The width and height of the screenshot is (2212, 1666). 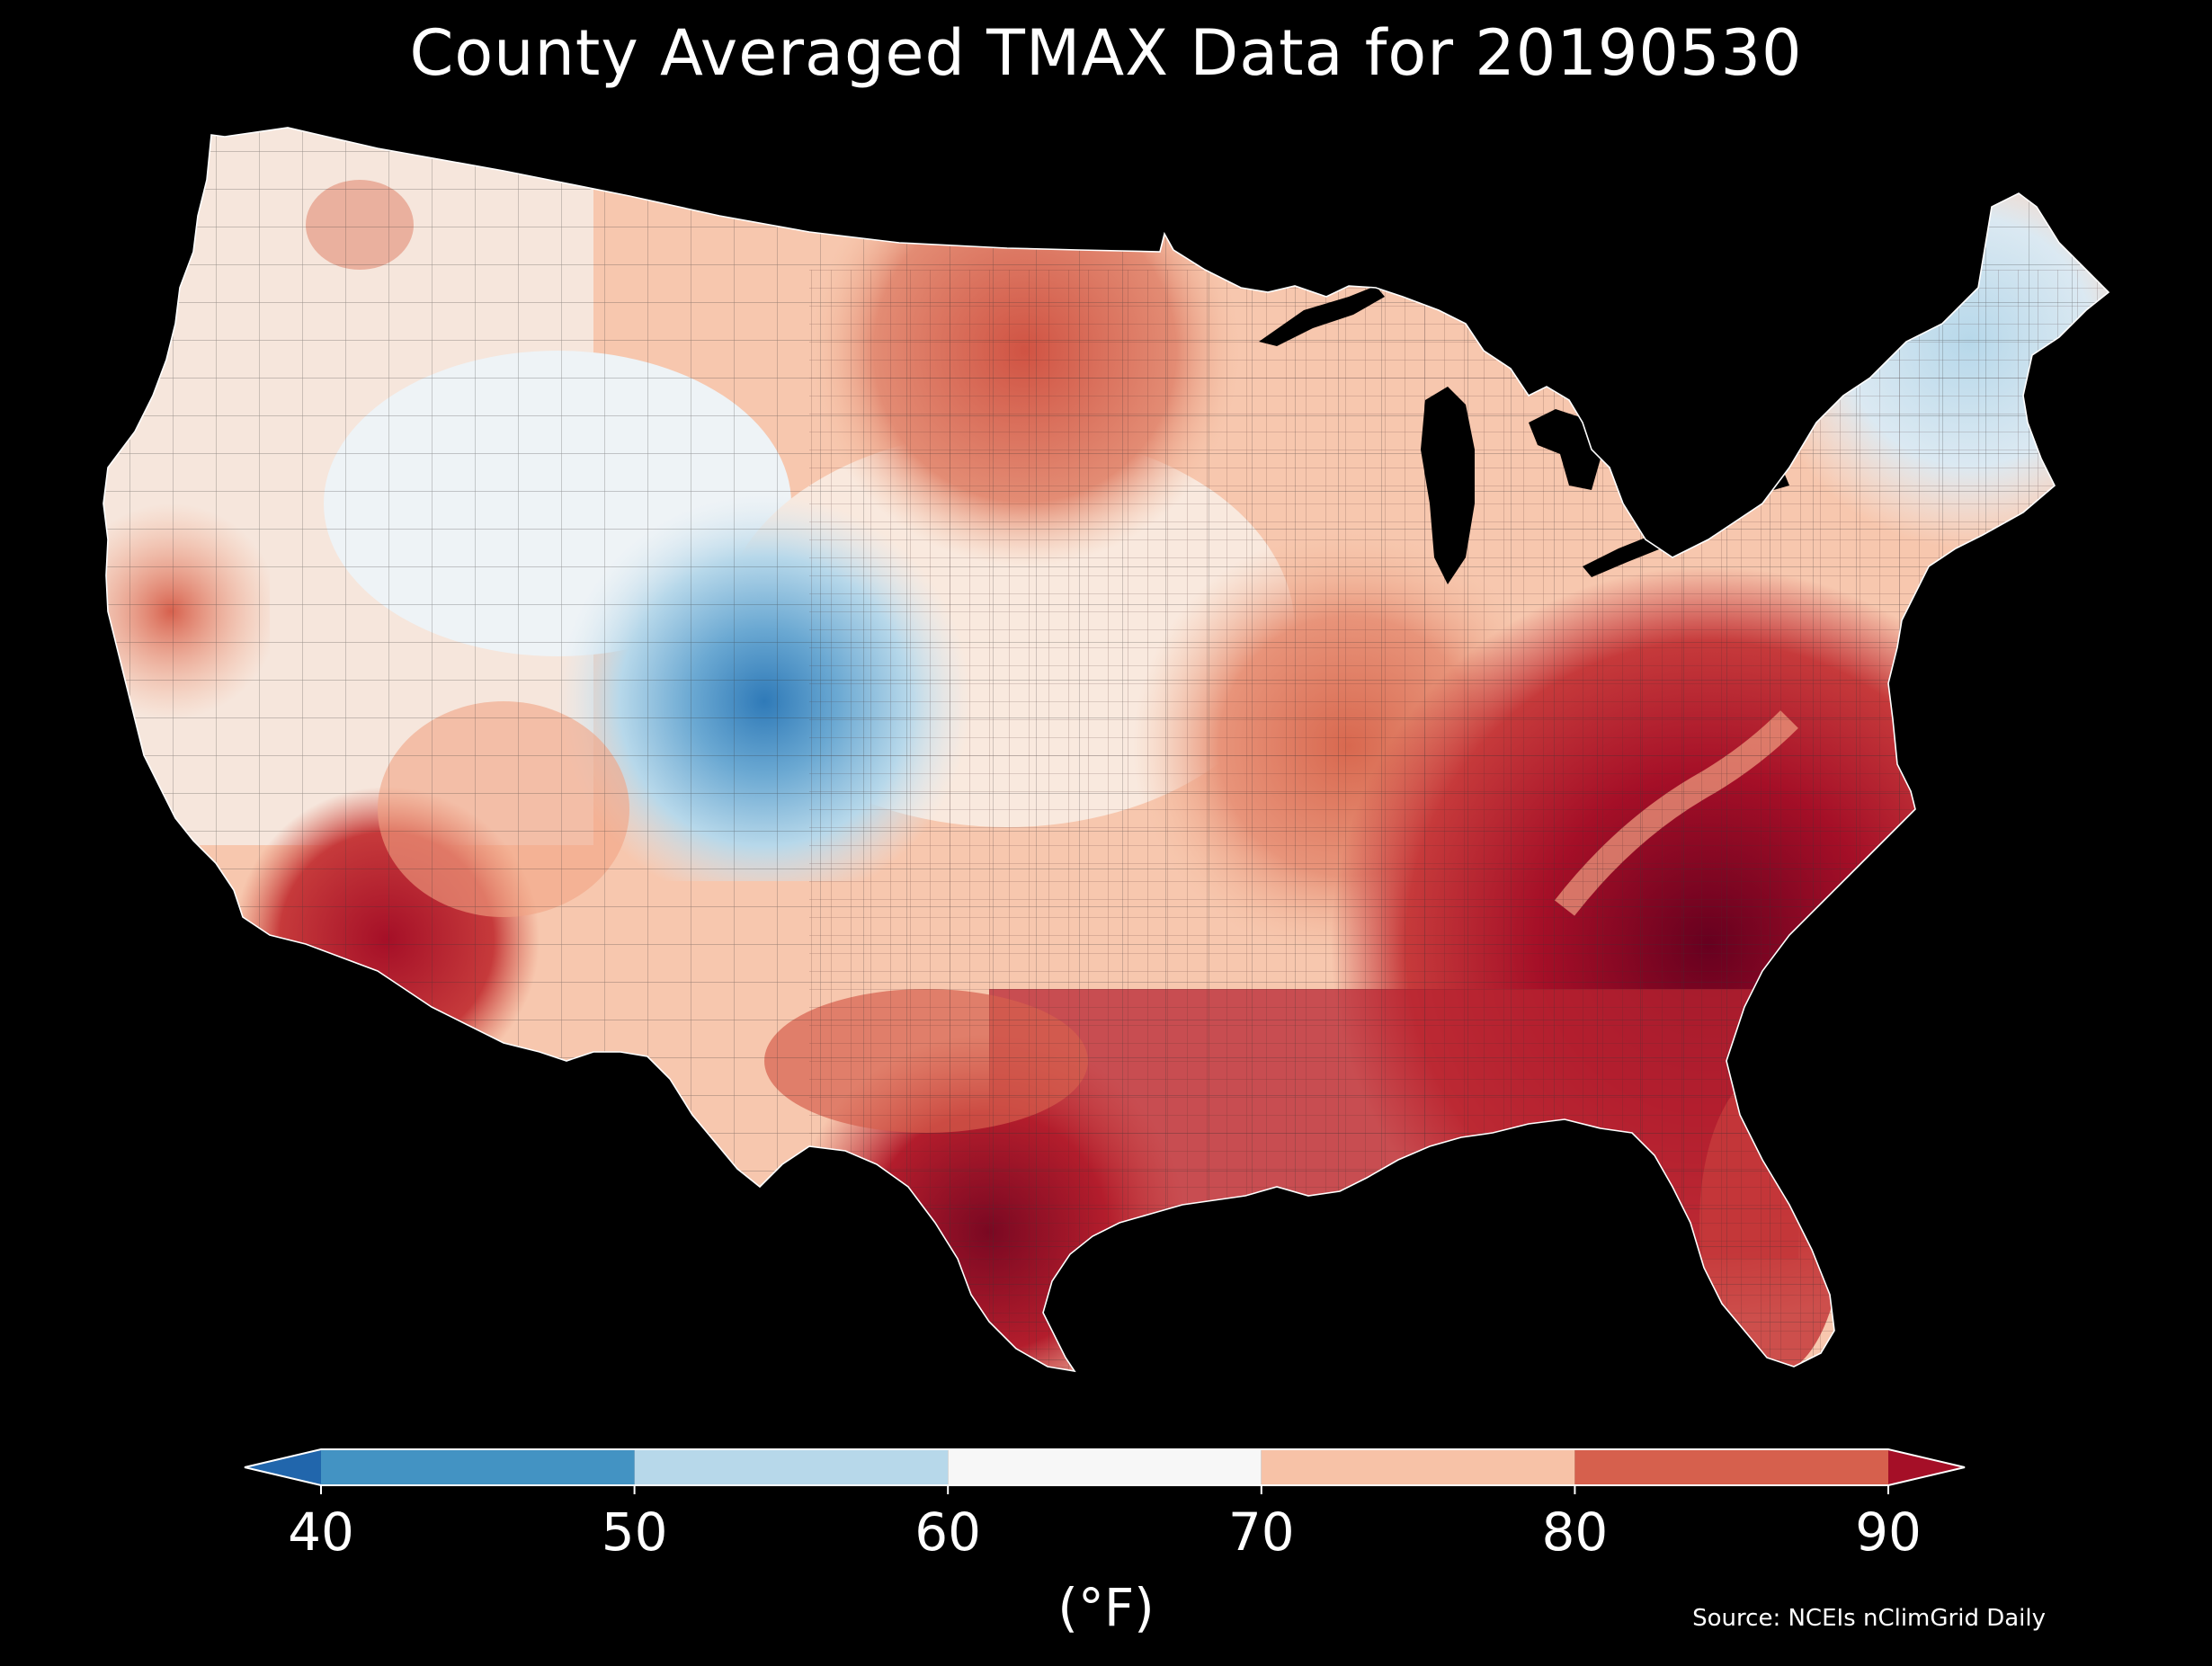 I want to click on great-lakes, so click(x=1524, y=435).